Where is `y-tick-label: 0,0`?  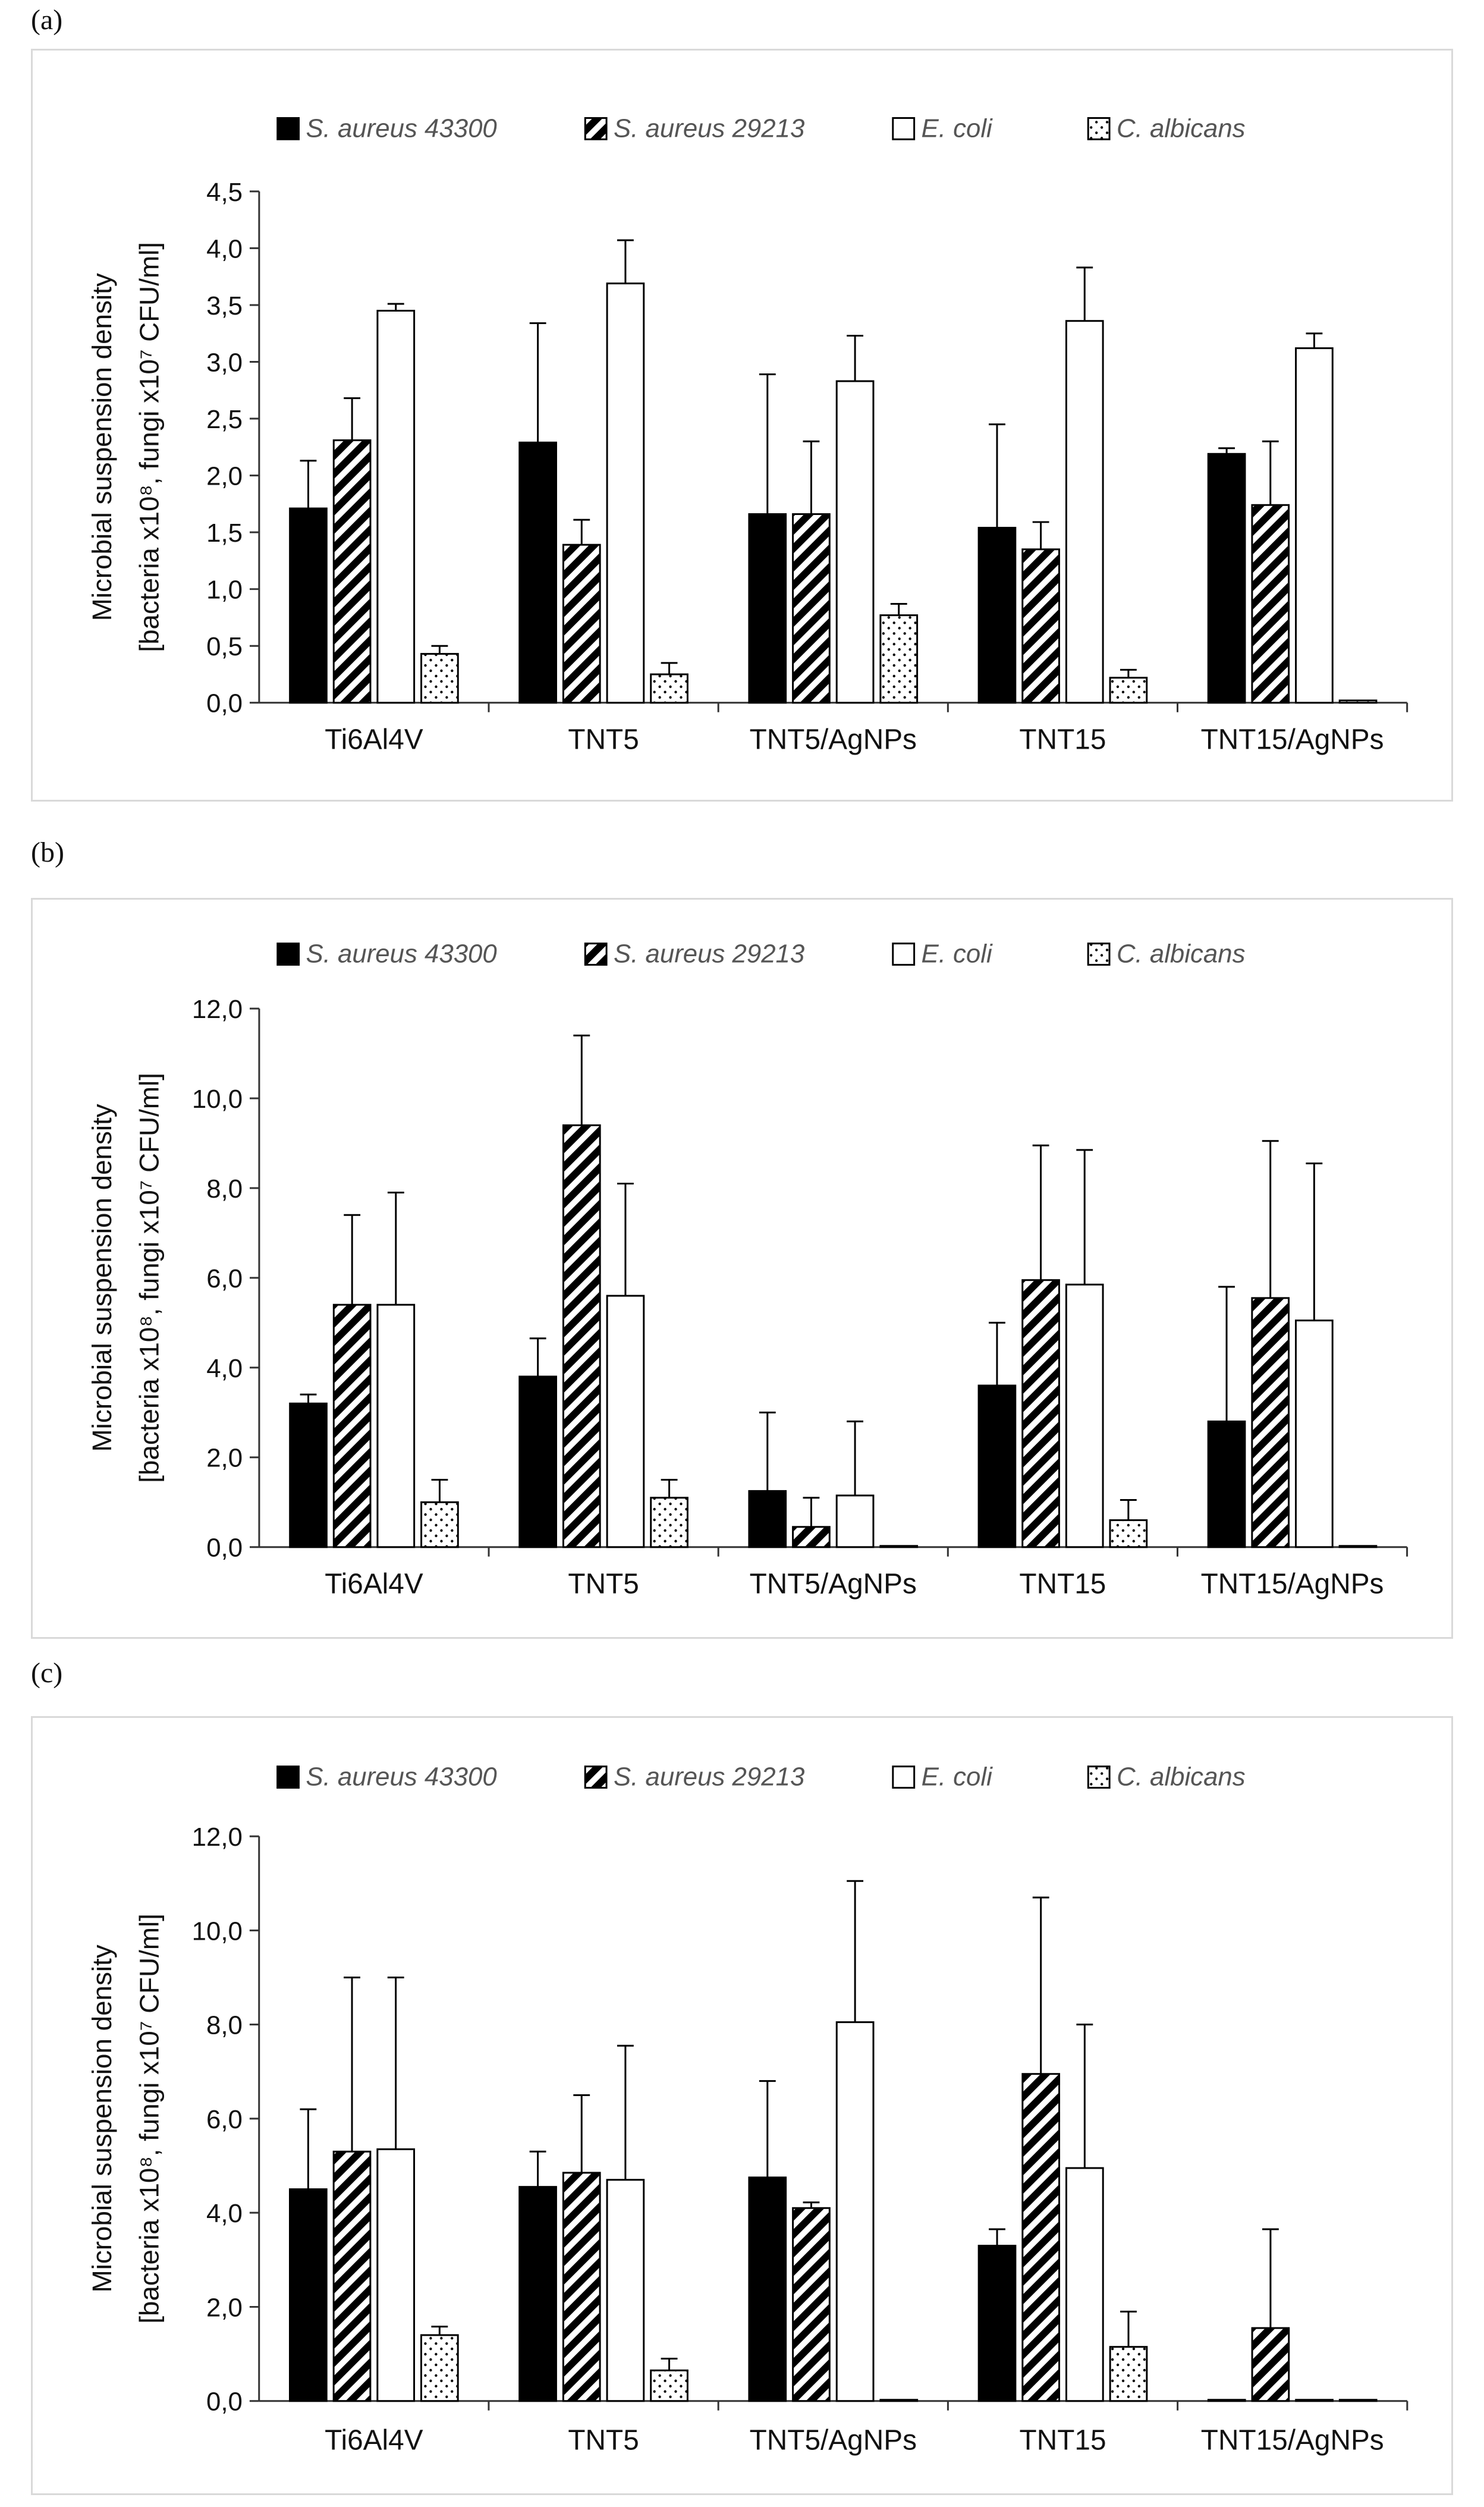 y-tick-label: 0,0 is located at coordinates (224, 2402).